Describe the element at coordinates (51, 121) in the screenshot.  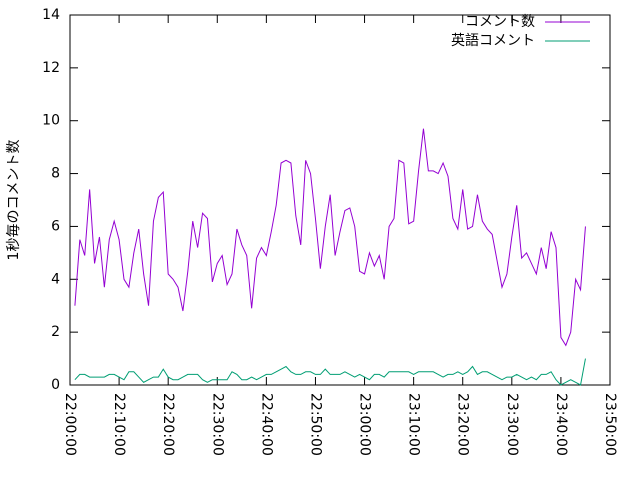
I see `y-tick-label: 10` at that location.